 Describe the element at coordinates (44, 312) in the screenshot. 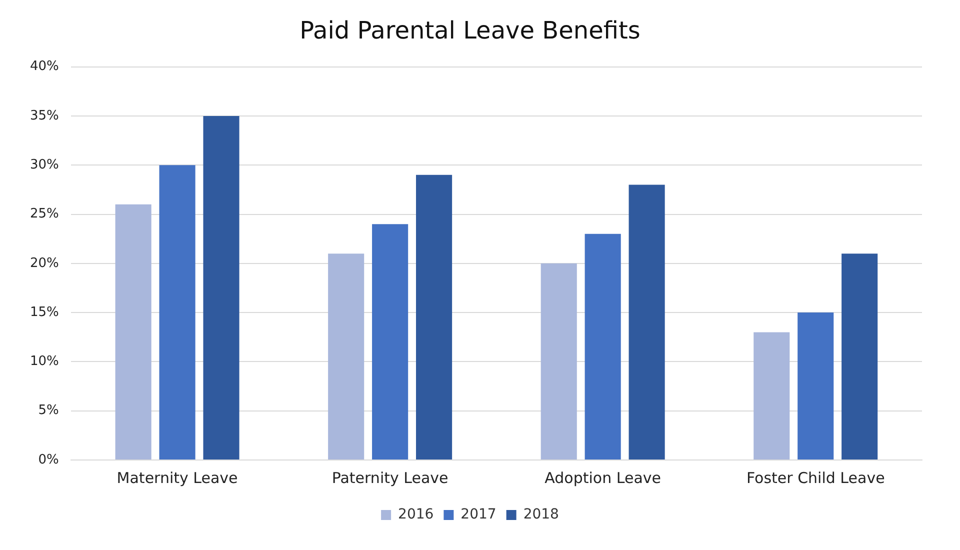

I see `y-tick-label: 15%` at that location.